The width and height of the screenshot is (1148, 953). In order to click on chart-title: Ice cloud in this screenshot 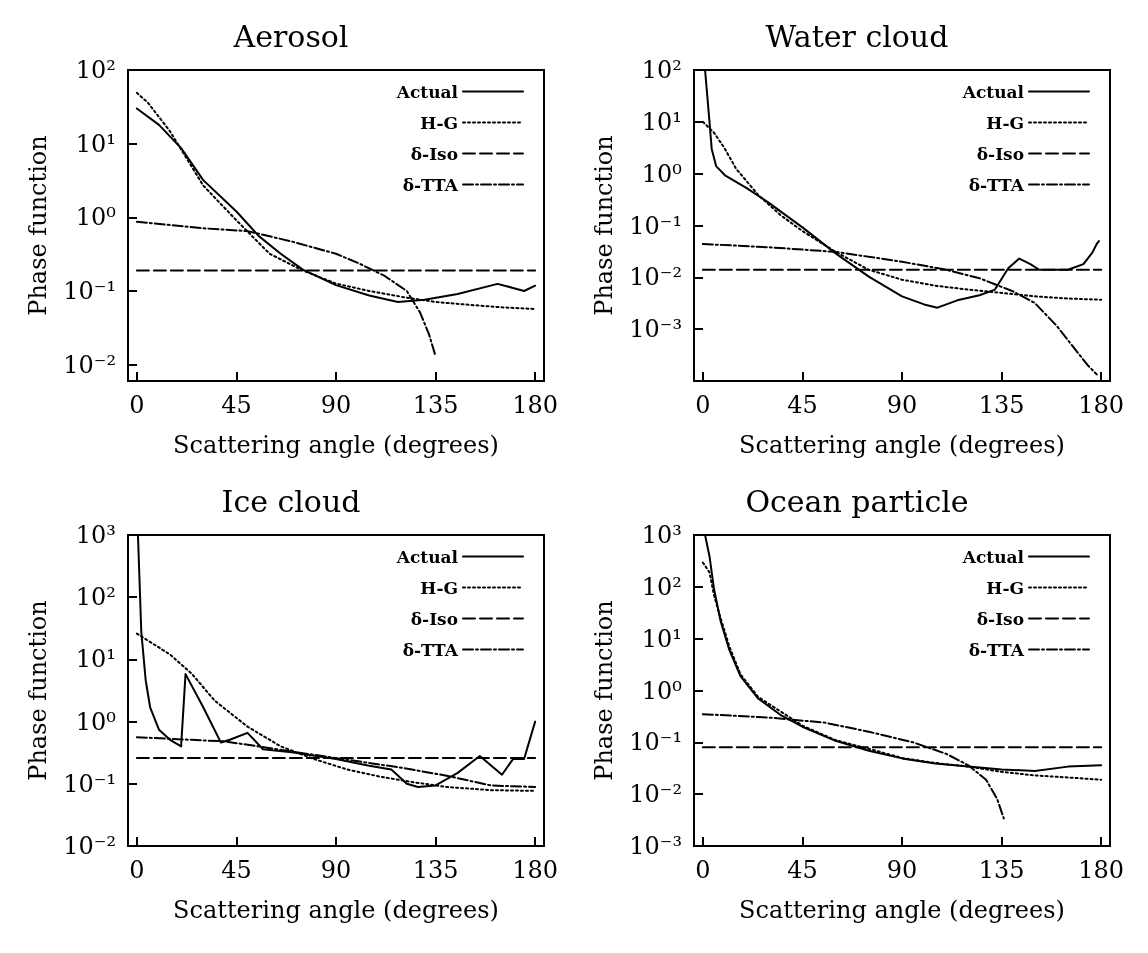, I will do `click(291, 501)`.